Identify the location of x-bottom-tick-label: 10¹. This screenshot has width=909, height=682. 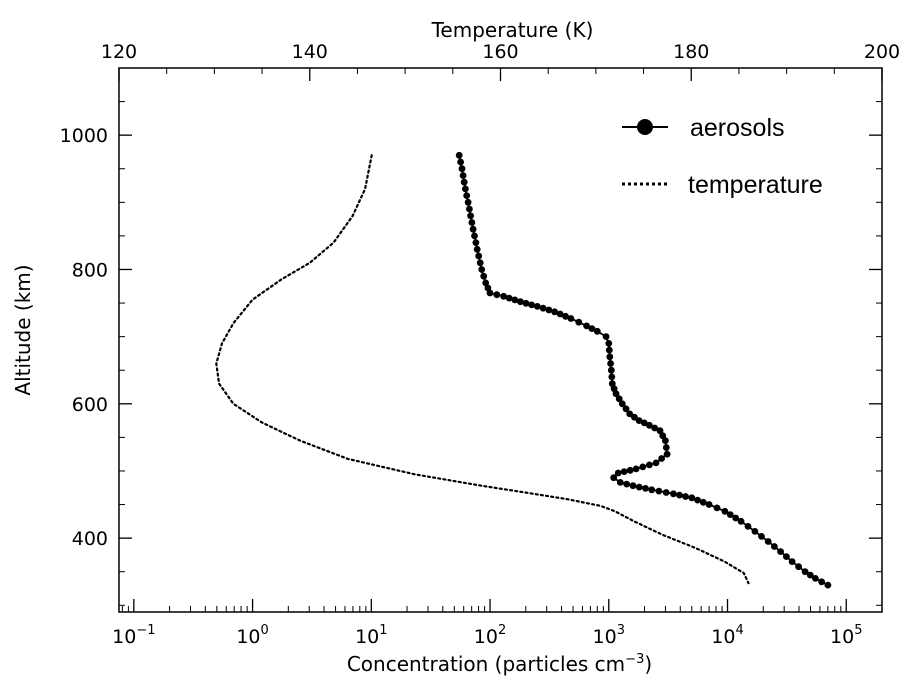
(371, 635).